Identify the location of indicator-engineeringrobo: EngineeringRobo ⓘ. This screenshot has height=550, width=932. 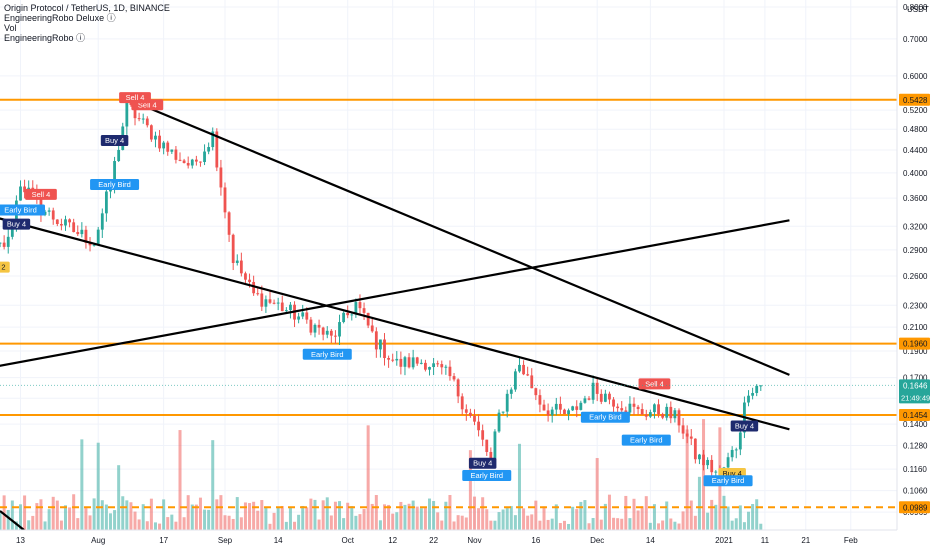
(45, 38).